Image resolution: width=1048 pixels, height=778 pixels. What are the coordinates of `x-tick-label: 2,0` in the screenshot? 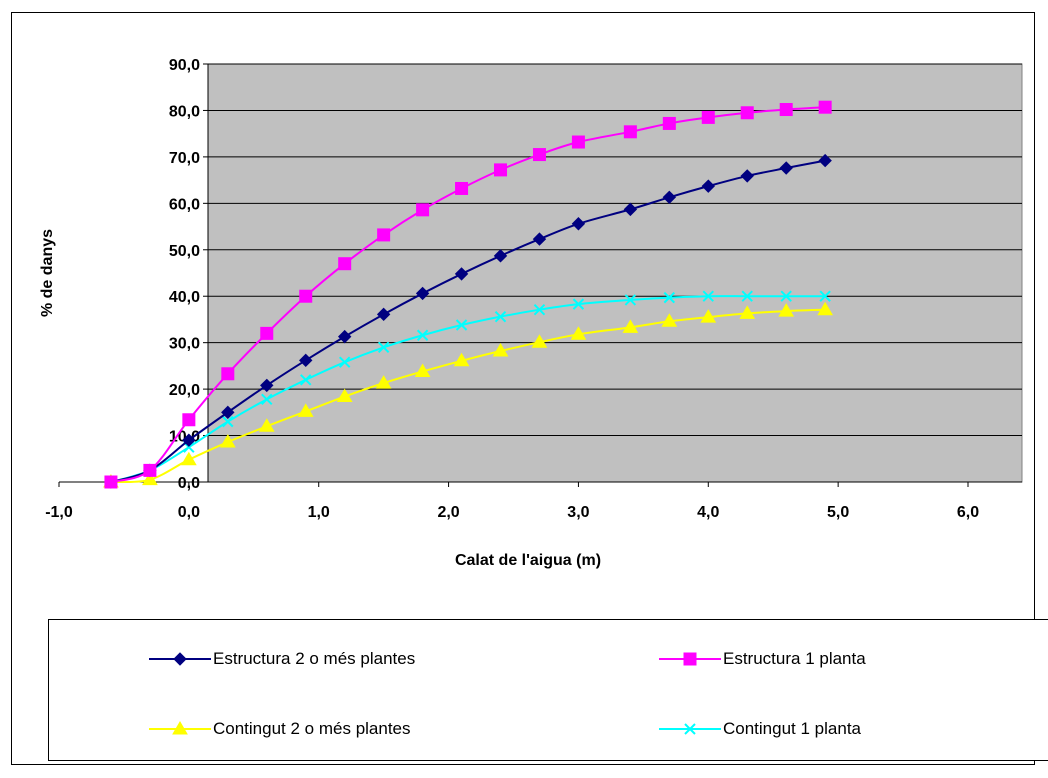 It's located at (448, 512).